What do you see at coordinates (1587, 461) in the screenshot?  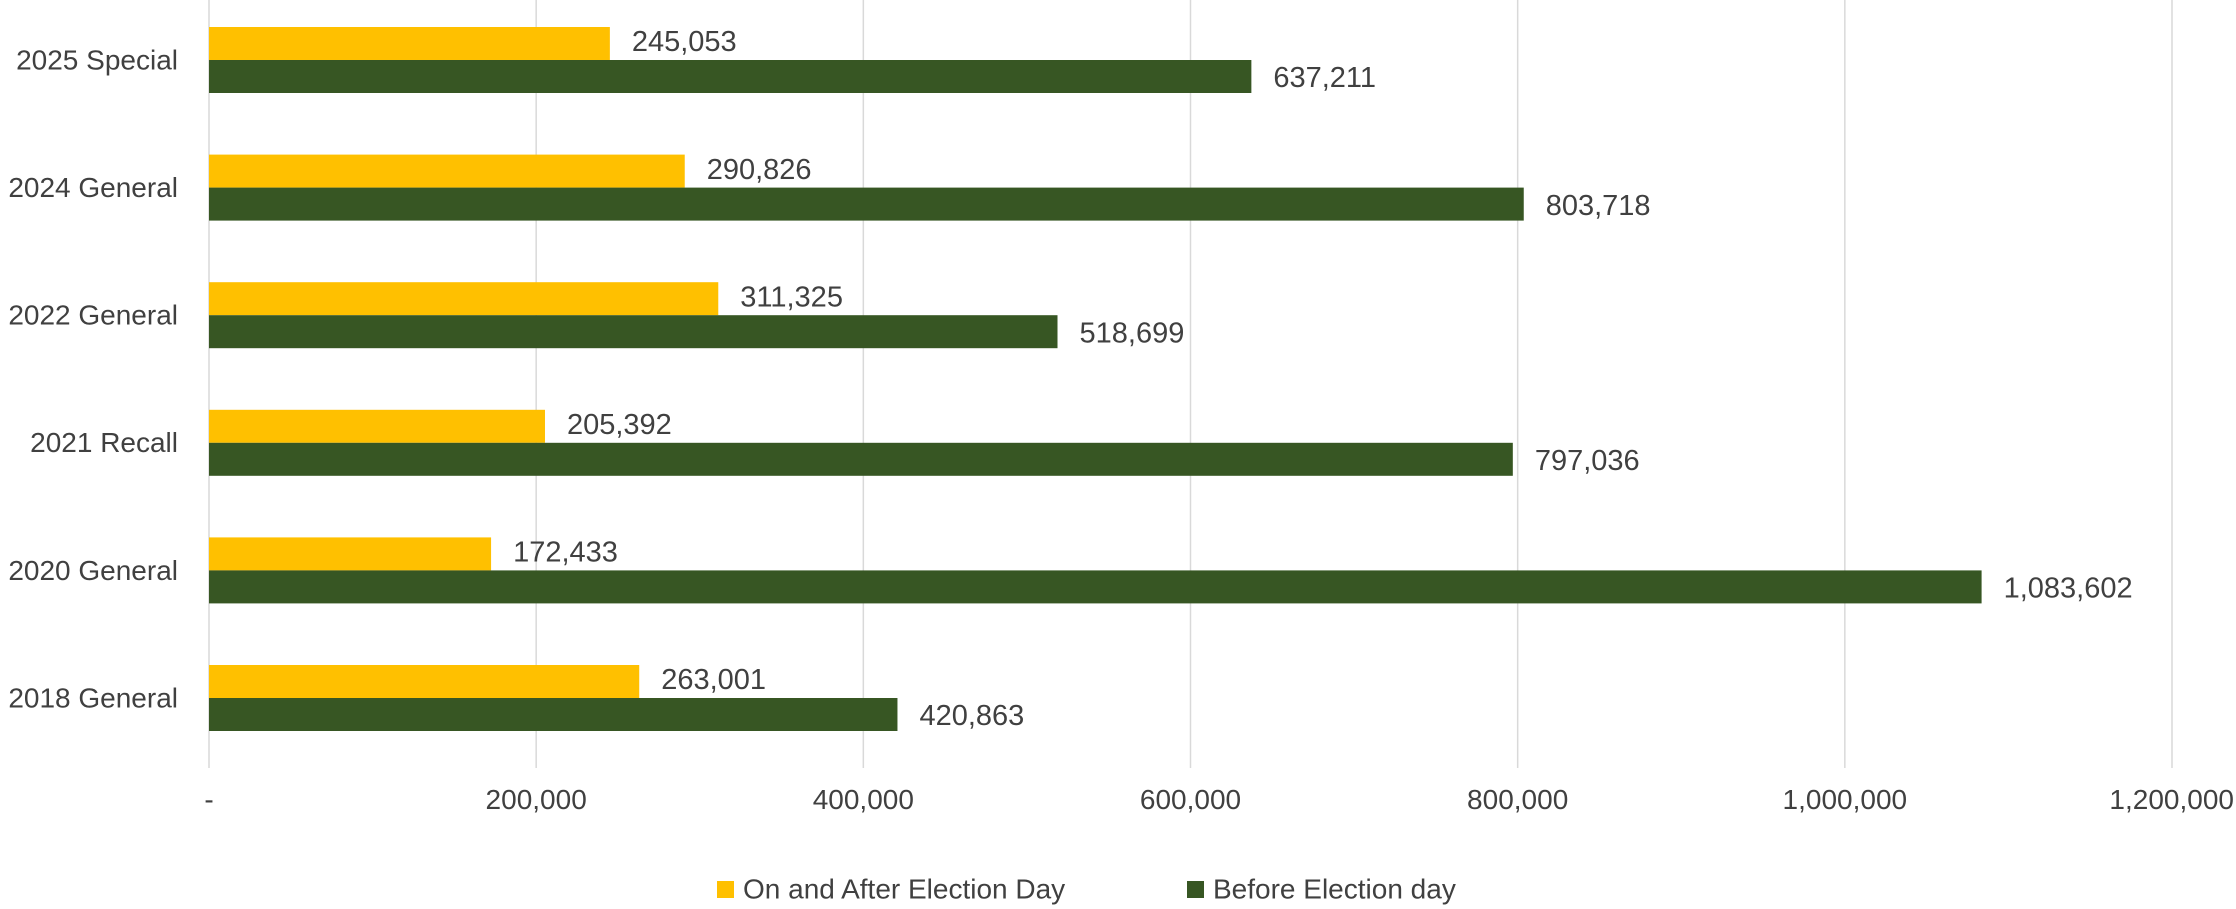 I see `data-label: 797,036` at bounding box center [1587, 461].